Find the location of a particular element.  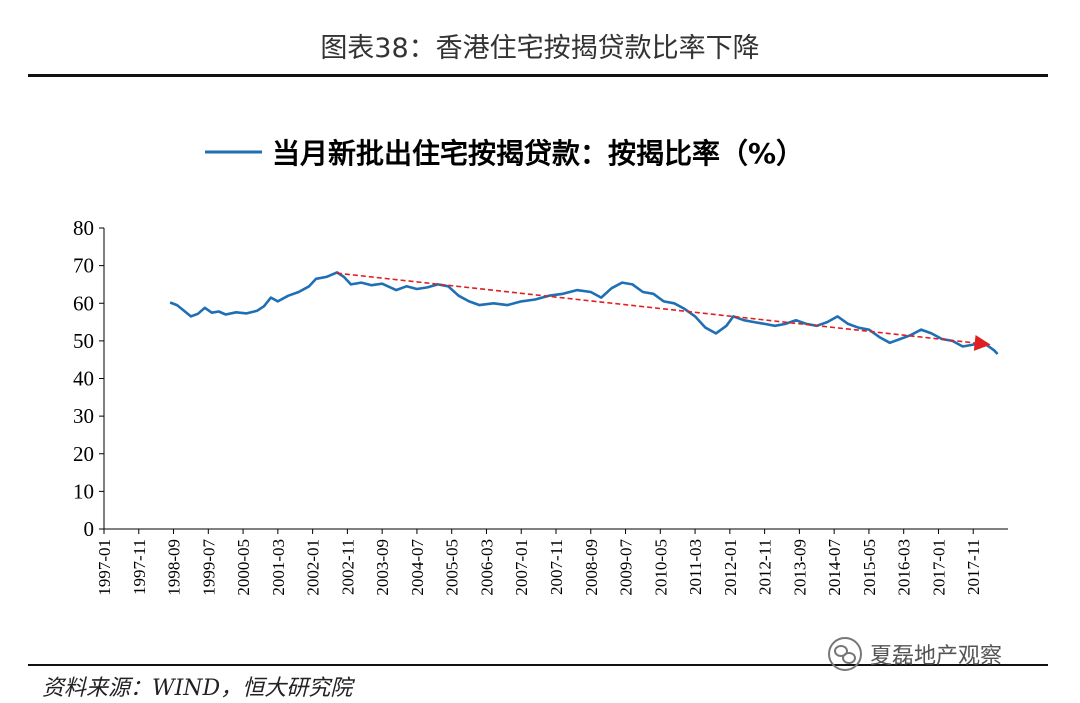

plot-area is located at coordinates (584, 313).